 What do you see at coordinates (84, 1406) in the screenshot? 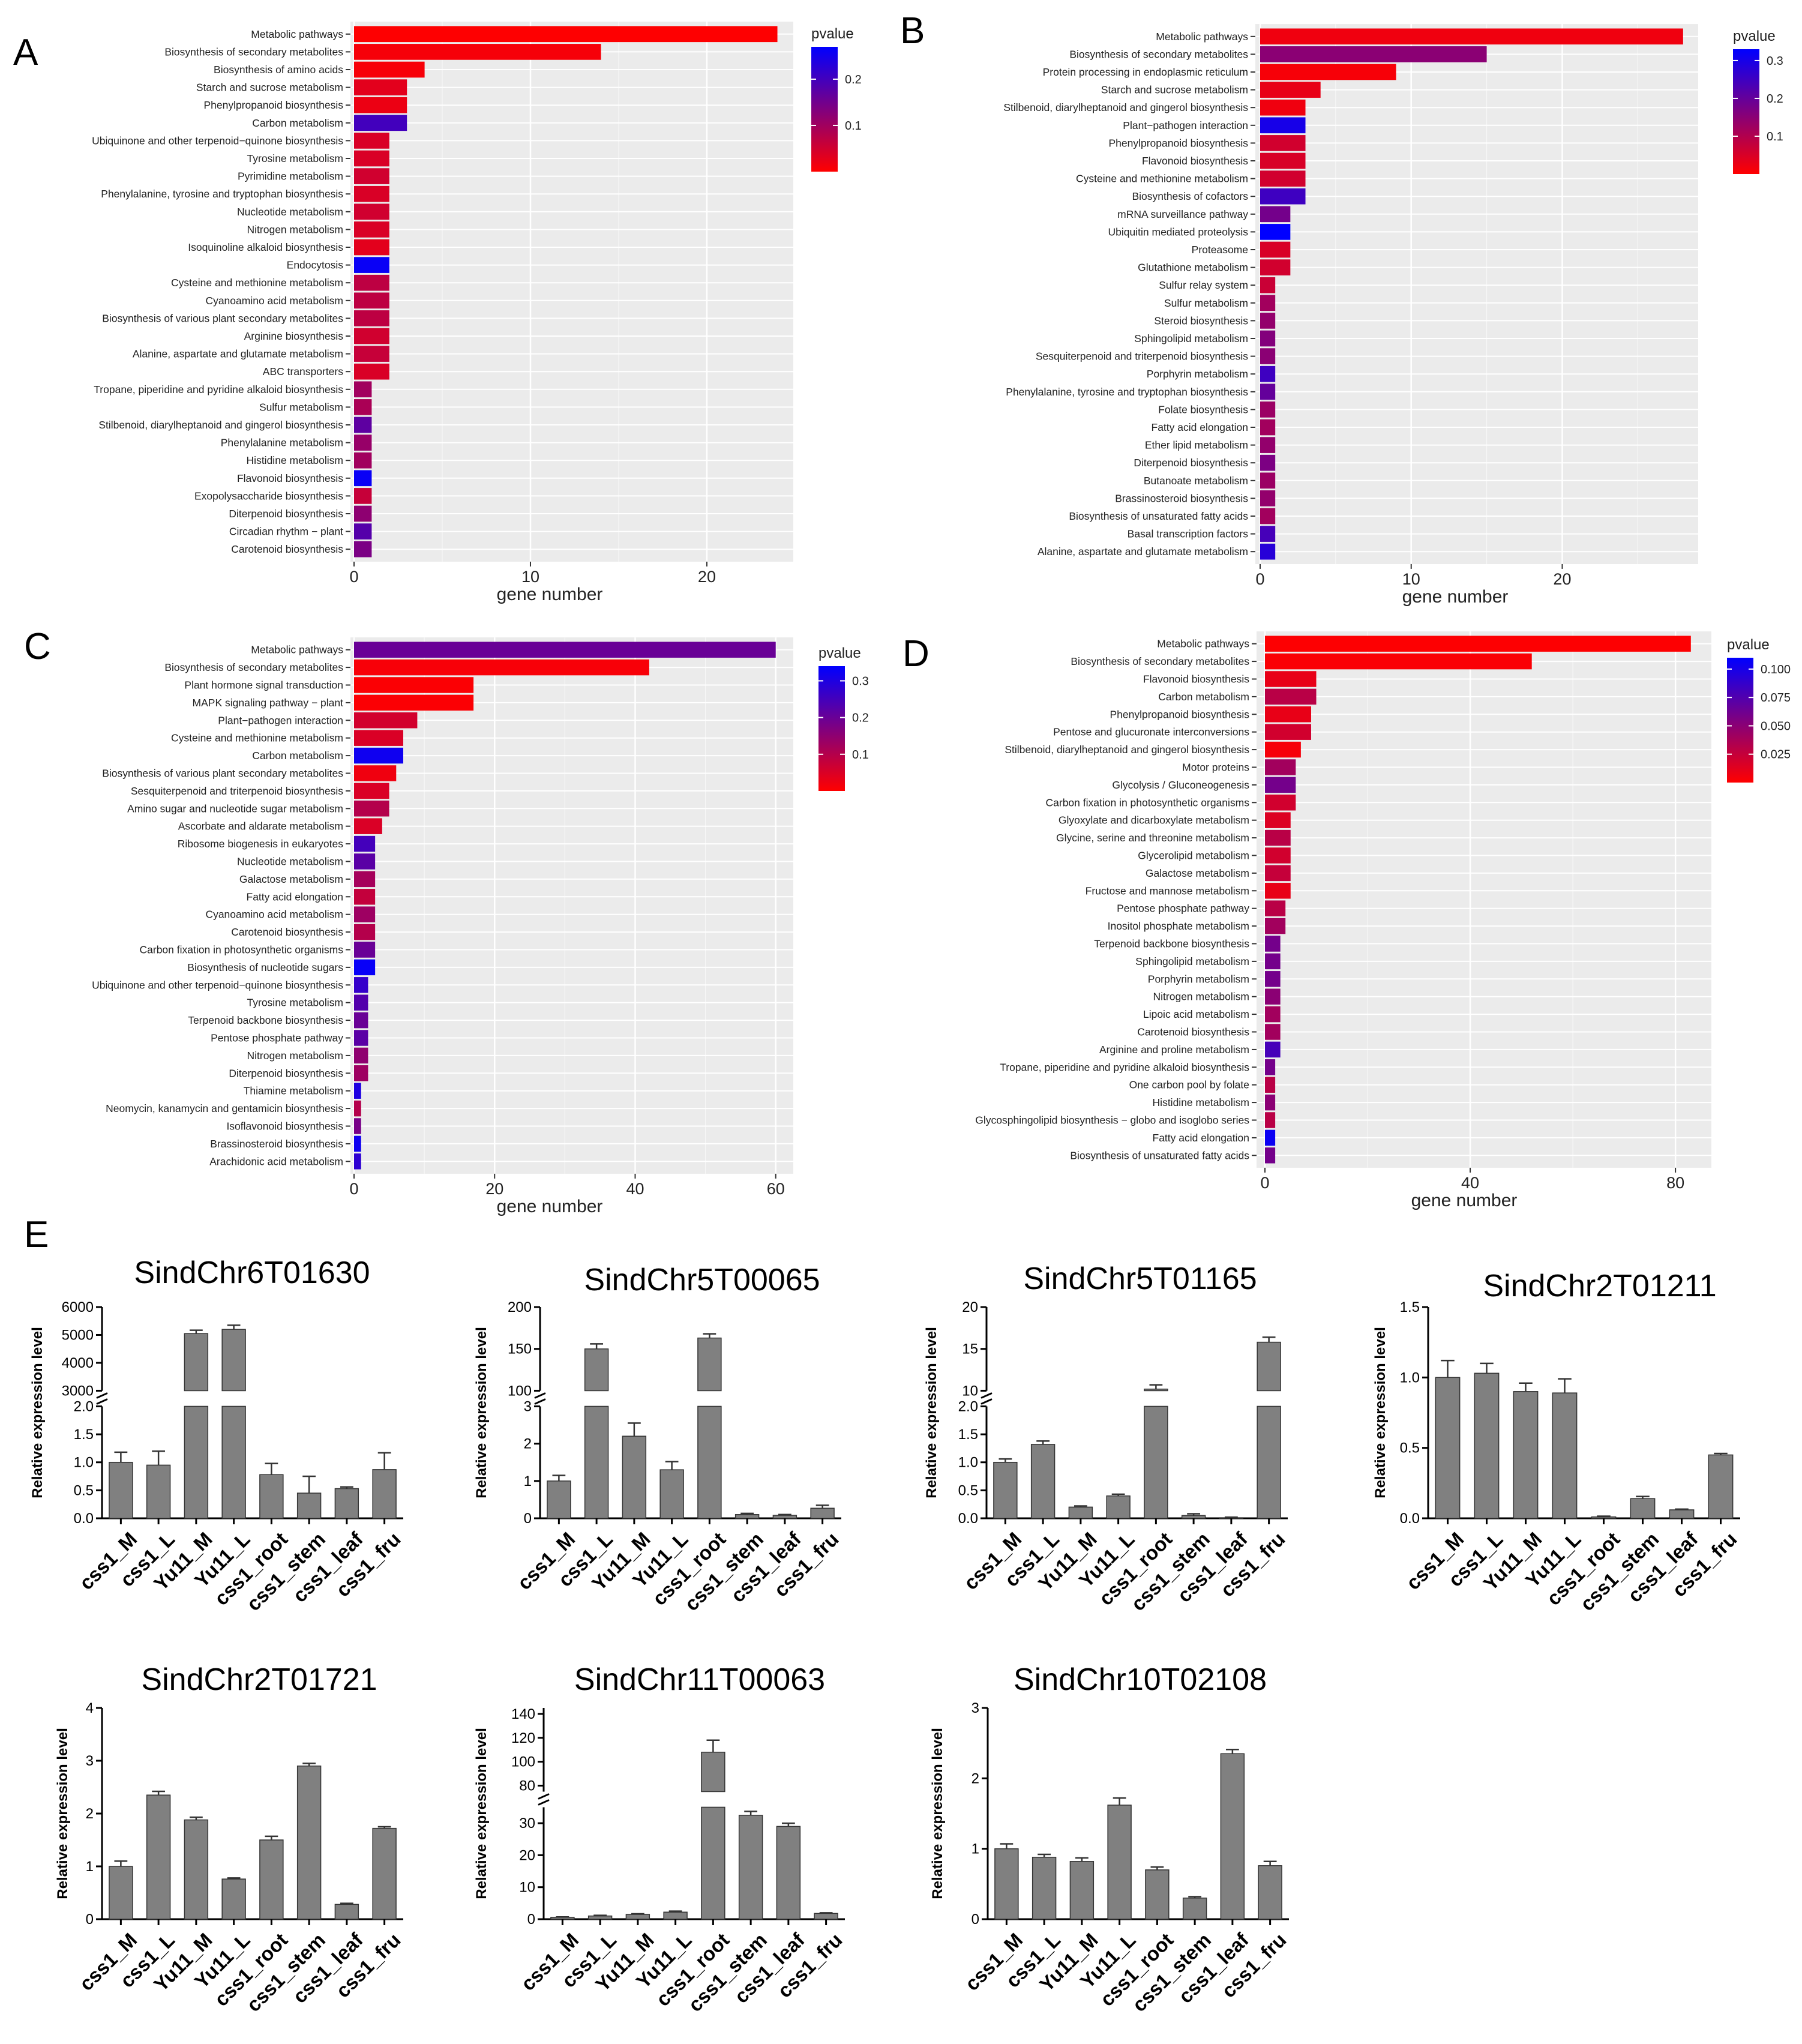
I see `y-tick-label: 2.0` at bounding box center [84, 1406].